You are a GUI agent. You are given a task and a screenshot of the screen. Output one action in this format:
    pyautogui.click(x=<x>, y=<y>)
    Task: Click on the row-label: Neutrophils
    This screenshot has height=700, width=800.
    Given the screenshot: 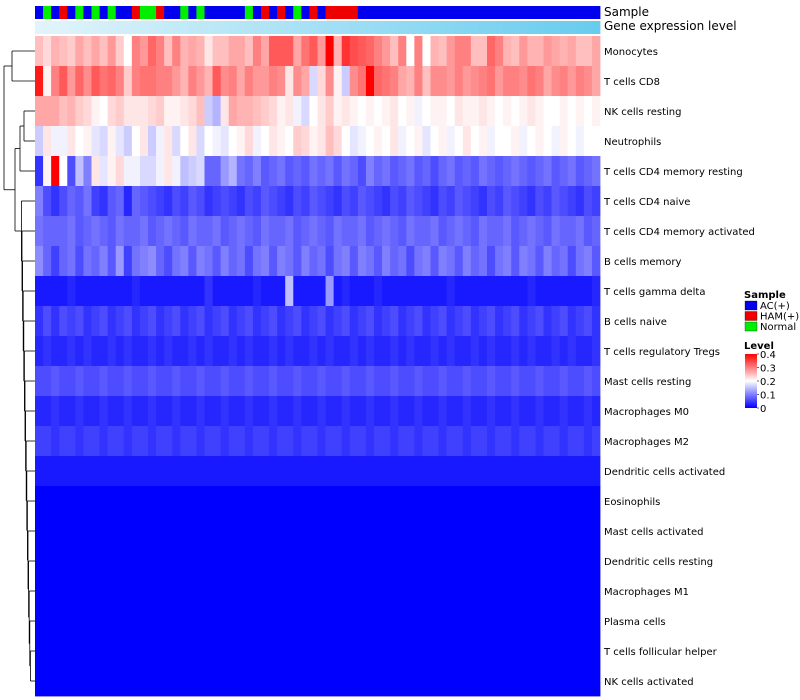 What is the action you would take?
    pyautogui.click(x=632, y=142)
    